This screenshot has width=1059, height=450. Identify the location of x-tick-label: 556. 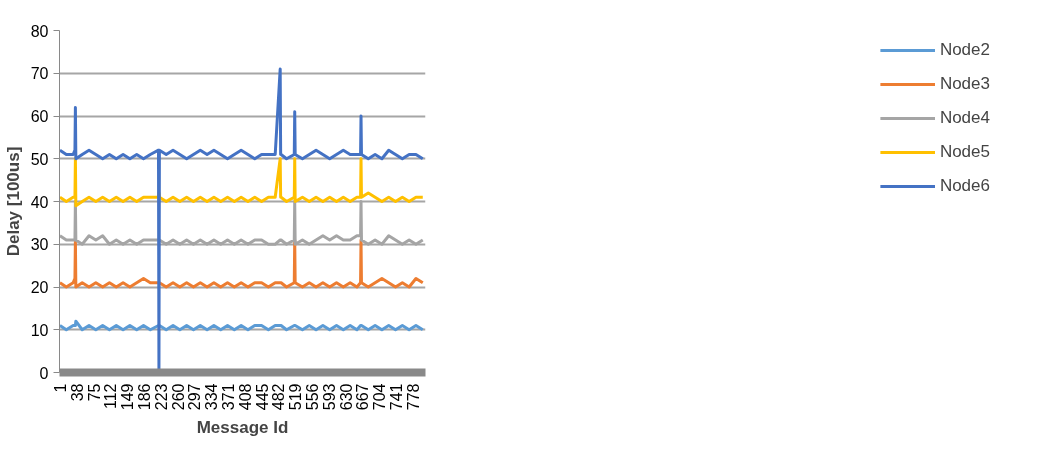
(312, 397).